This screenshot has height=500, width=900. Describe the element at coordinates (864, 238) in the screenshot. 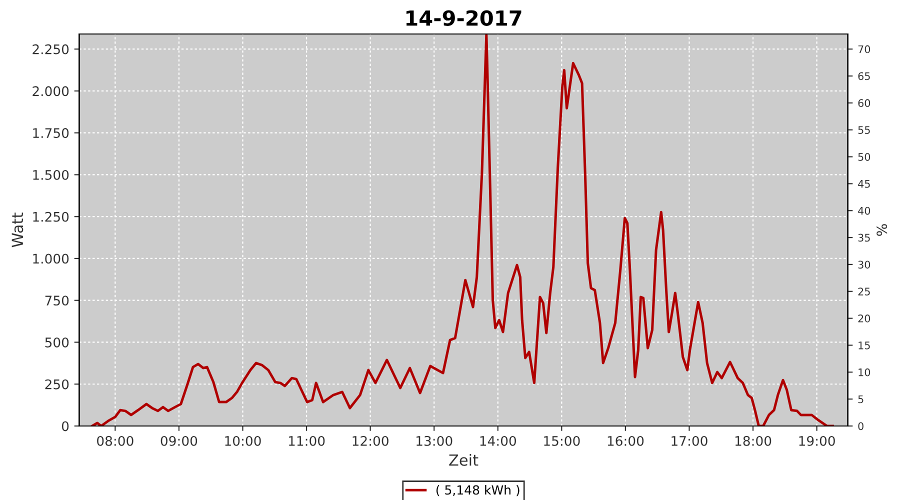

I see `y2-tick-label: 35` at that location.